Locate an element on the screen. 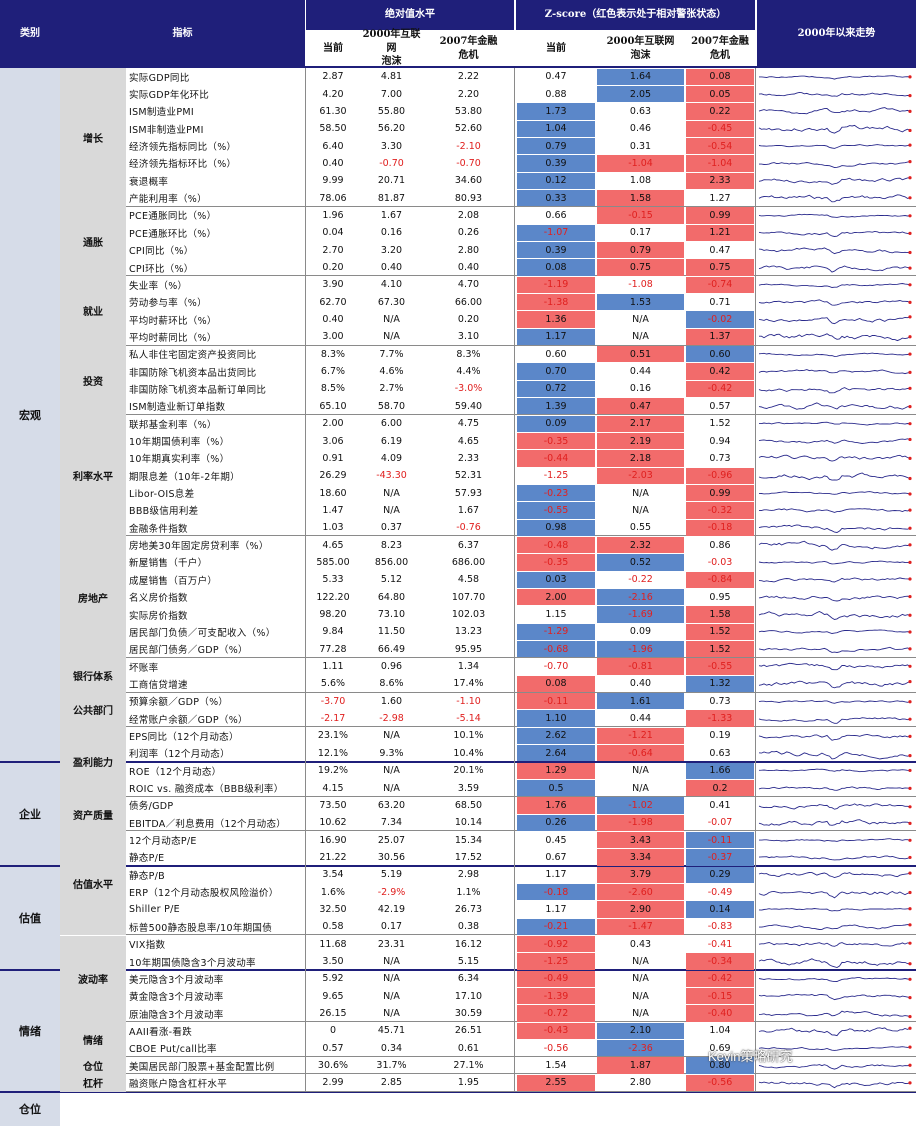  value-bubble-2000: 55.80 is located at coordinates (391, 111).